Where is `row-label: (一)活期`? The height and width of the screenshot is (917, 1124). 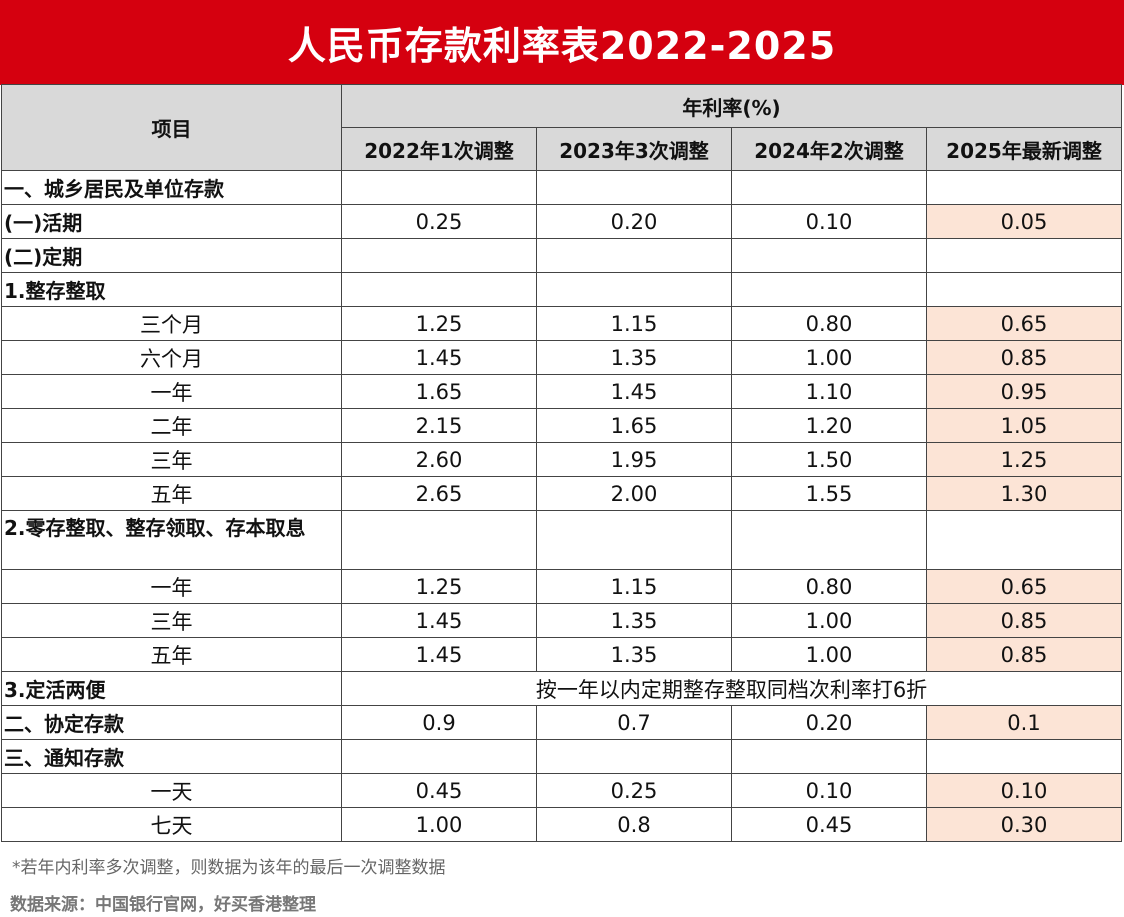 row-label: (一)活期 is located at coordinates (171, 221).